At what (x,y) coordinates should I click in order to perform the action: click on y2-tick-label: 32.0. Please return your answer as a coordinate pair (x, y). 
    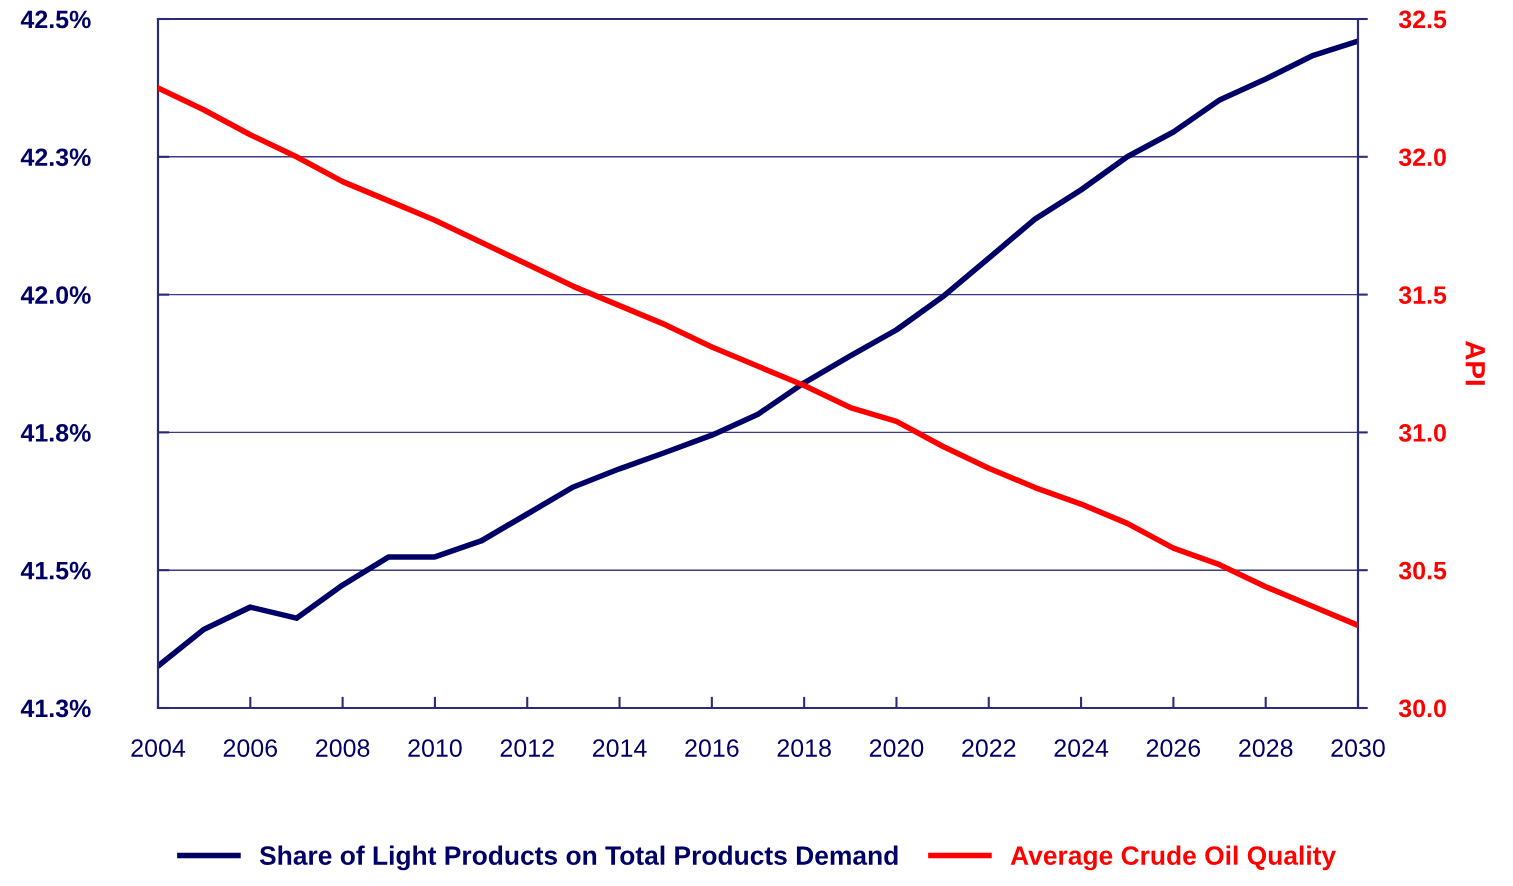
    Looking at the image, I should click on (1422, 157).